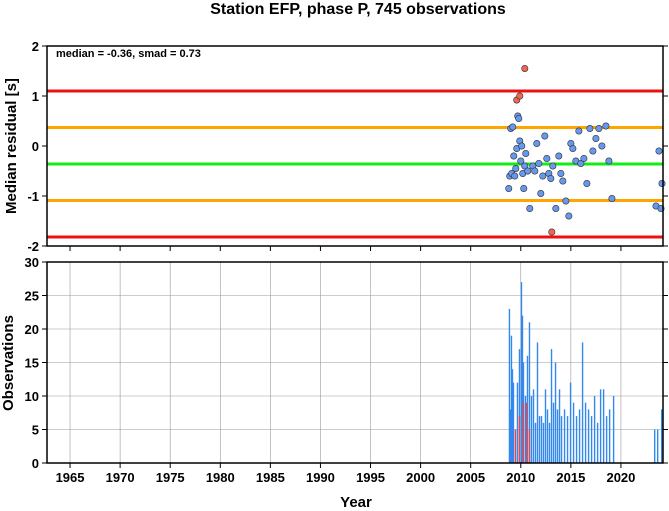 Image resolution: width=669 pixels, height=511 pixels. What do you see at coordinates (520, 477) in the screenshot?
I see `x-tick-label: 2010` at bounding box center [520, 477].